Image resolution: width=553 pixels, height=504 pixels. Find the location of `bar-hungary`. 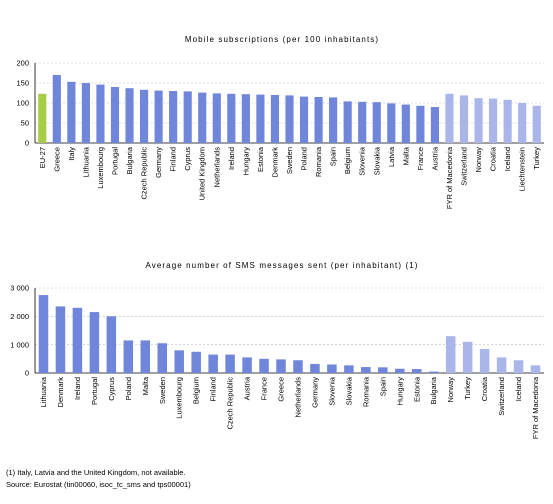

bar-hungary is located at coordinates (245, 118).